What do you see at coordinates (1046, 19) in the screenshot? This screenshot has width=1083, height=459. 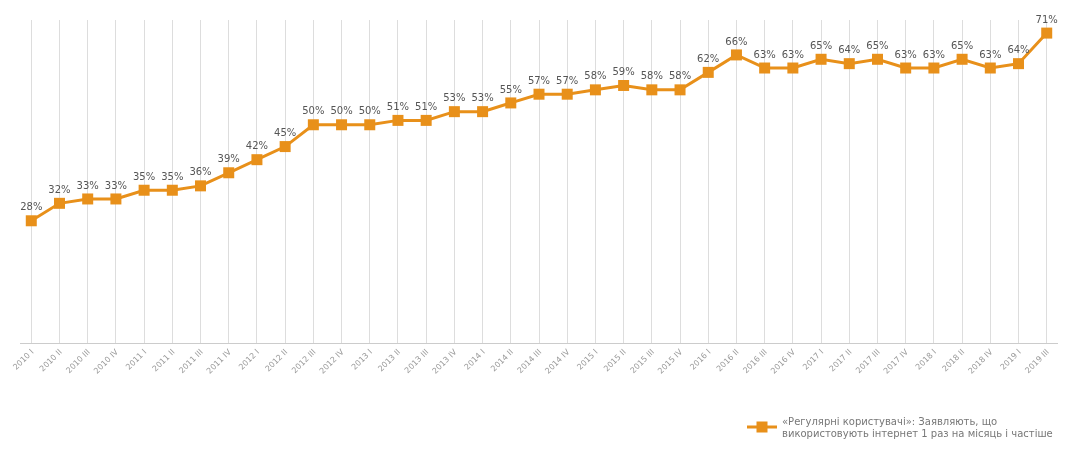 I see `data-label: 71%` at bounding box center [1046, 19].